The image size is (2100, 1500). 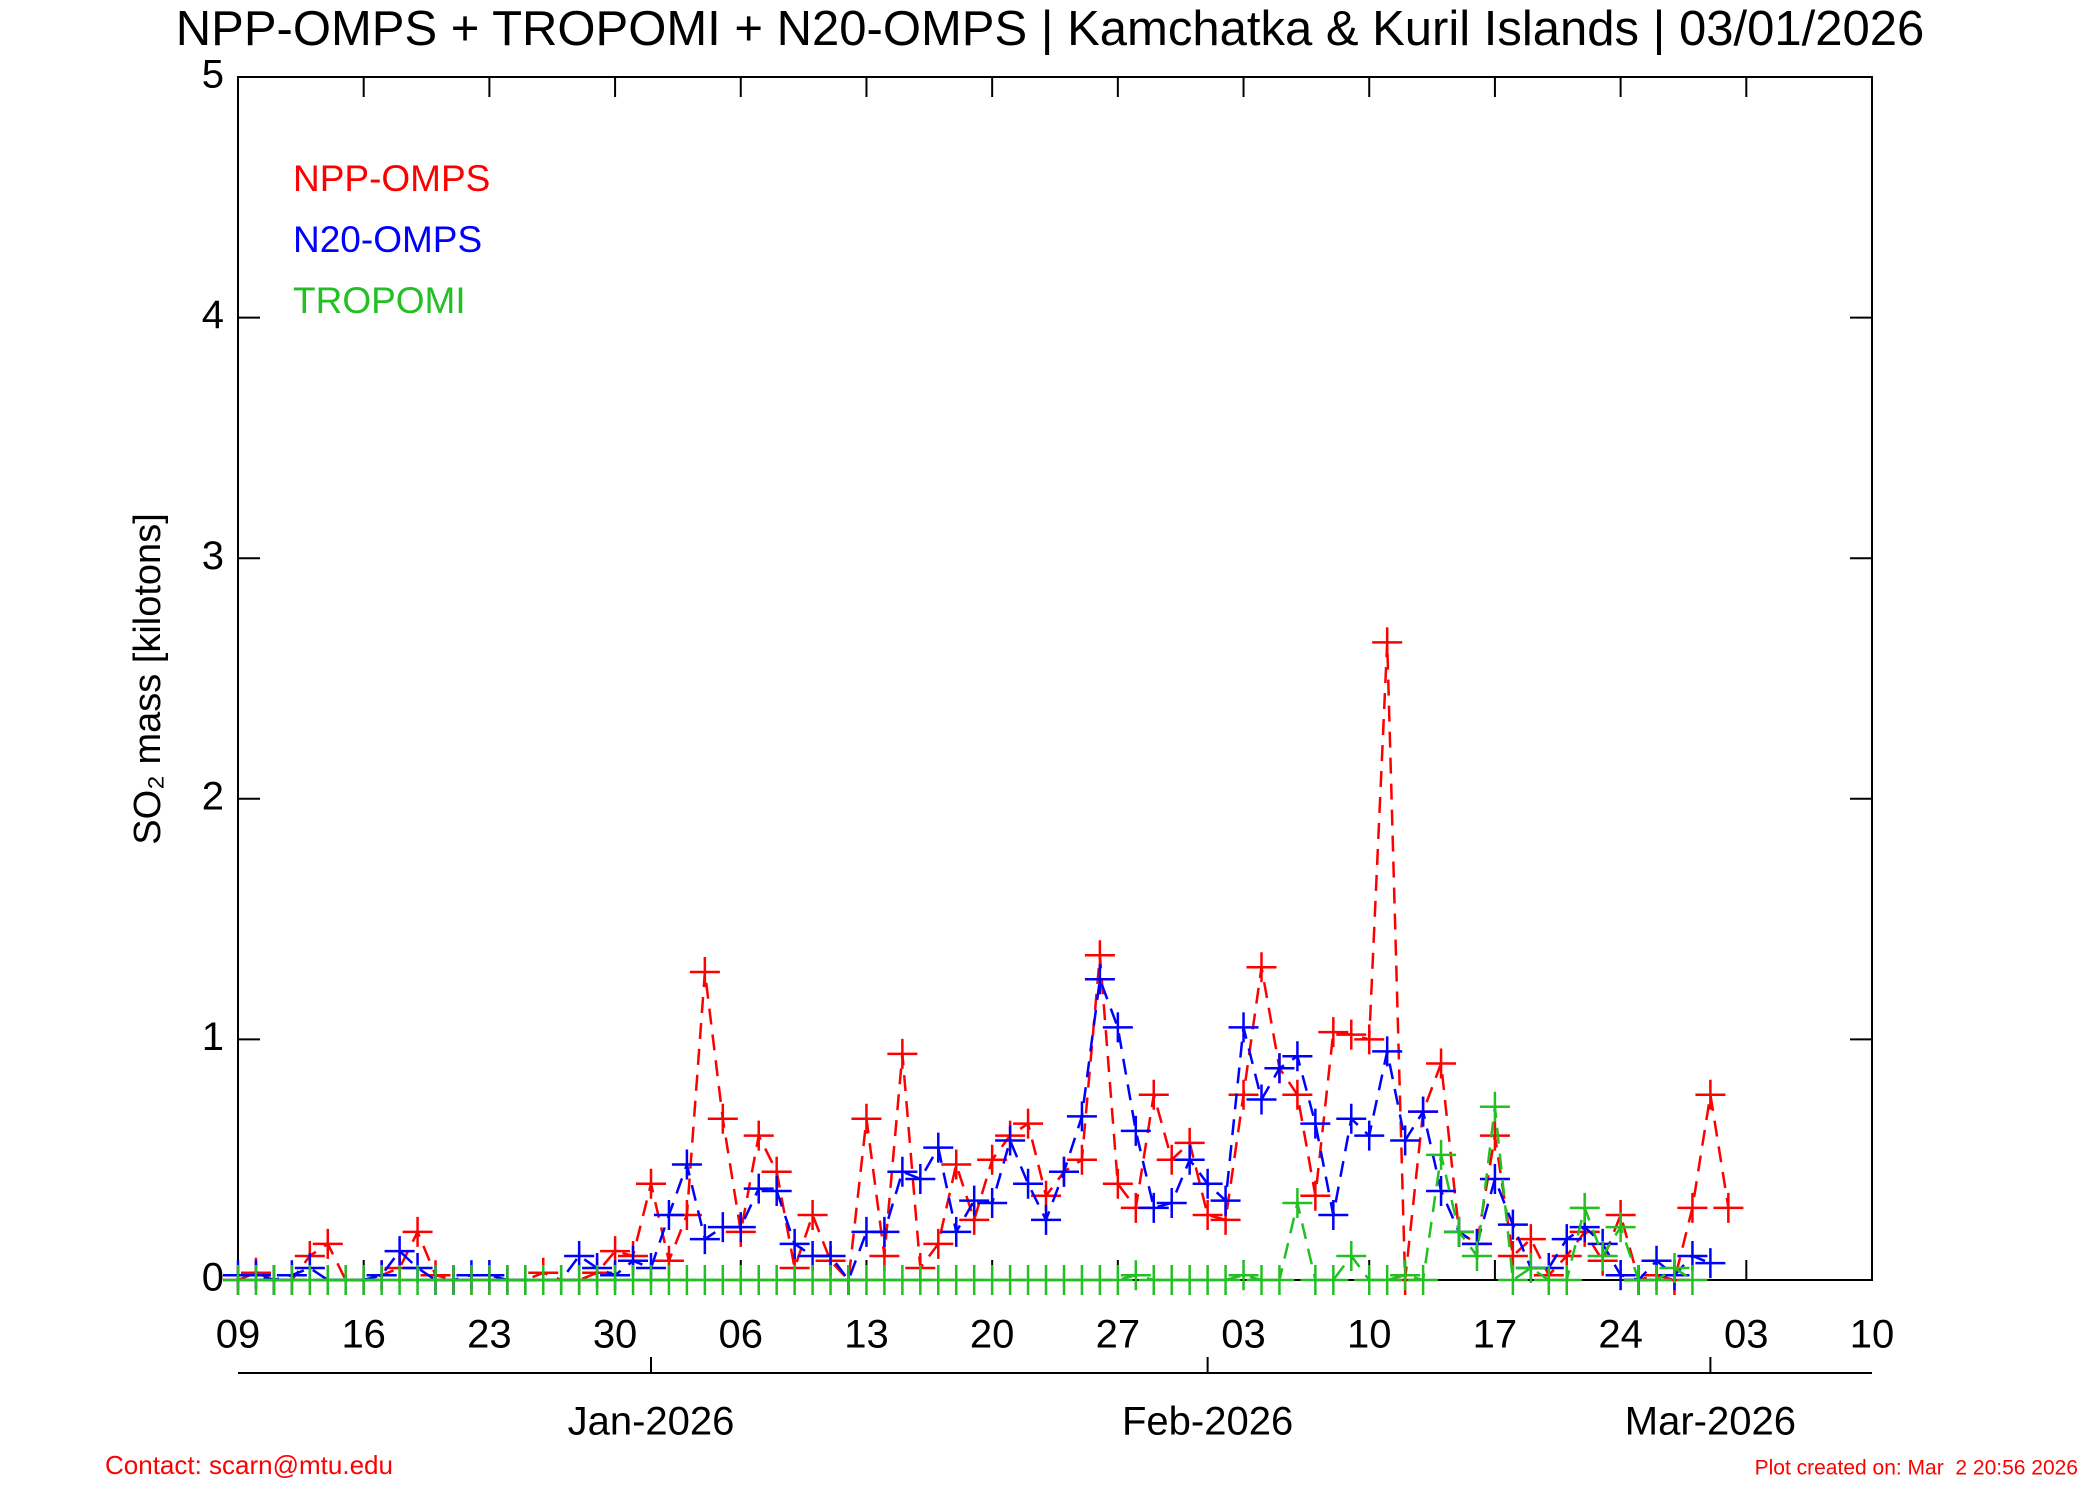 What do you see at coordinates (992, 1335) in the screenshot?
I see `x-tick-label: 20` at bounding box center [992, 1335].